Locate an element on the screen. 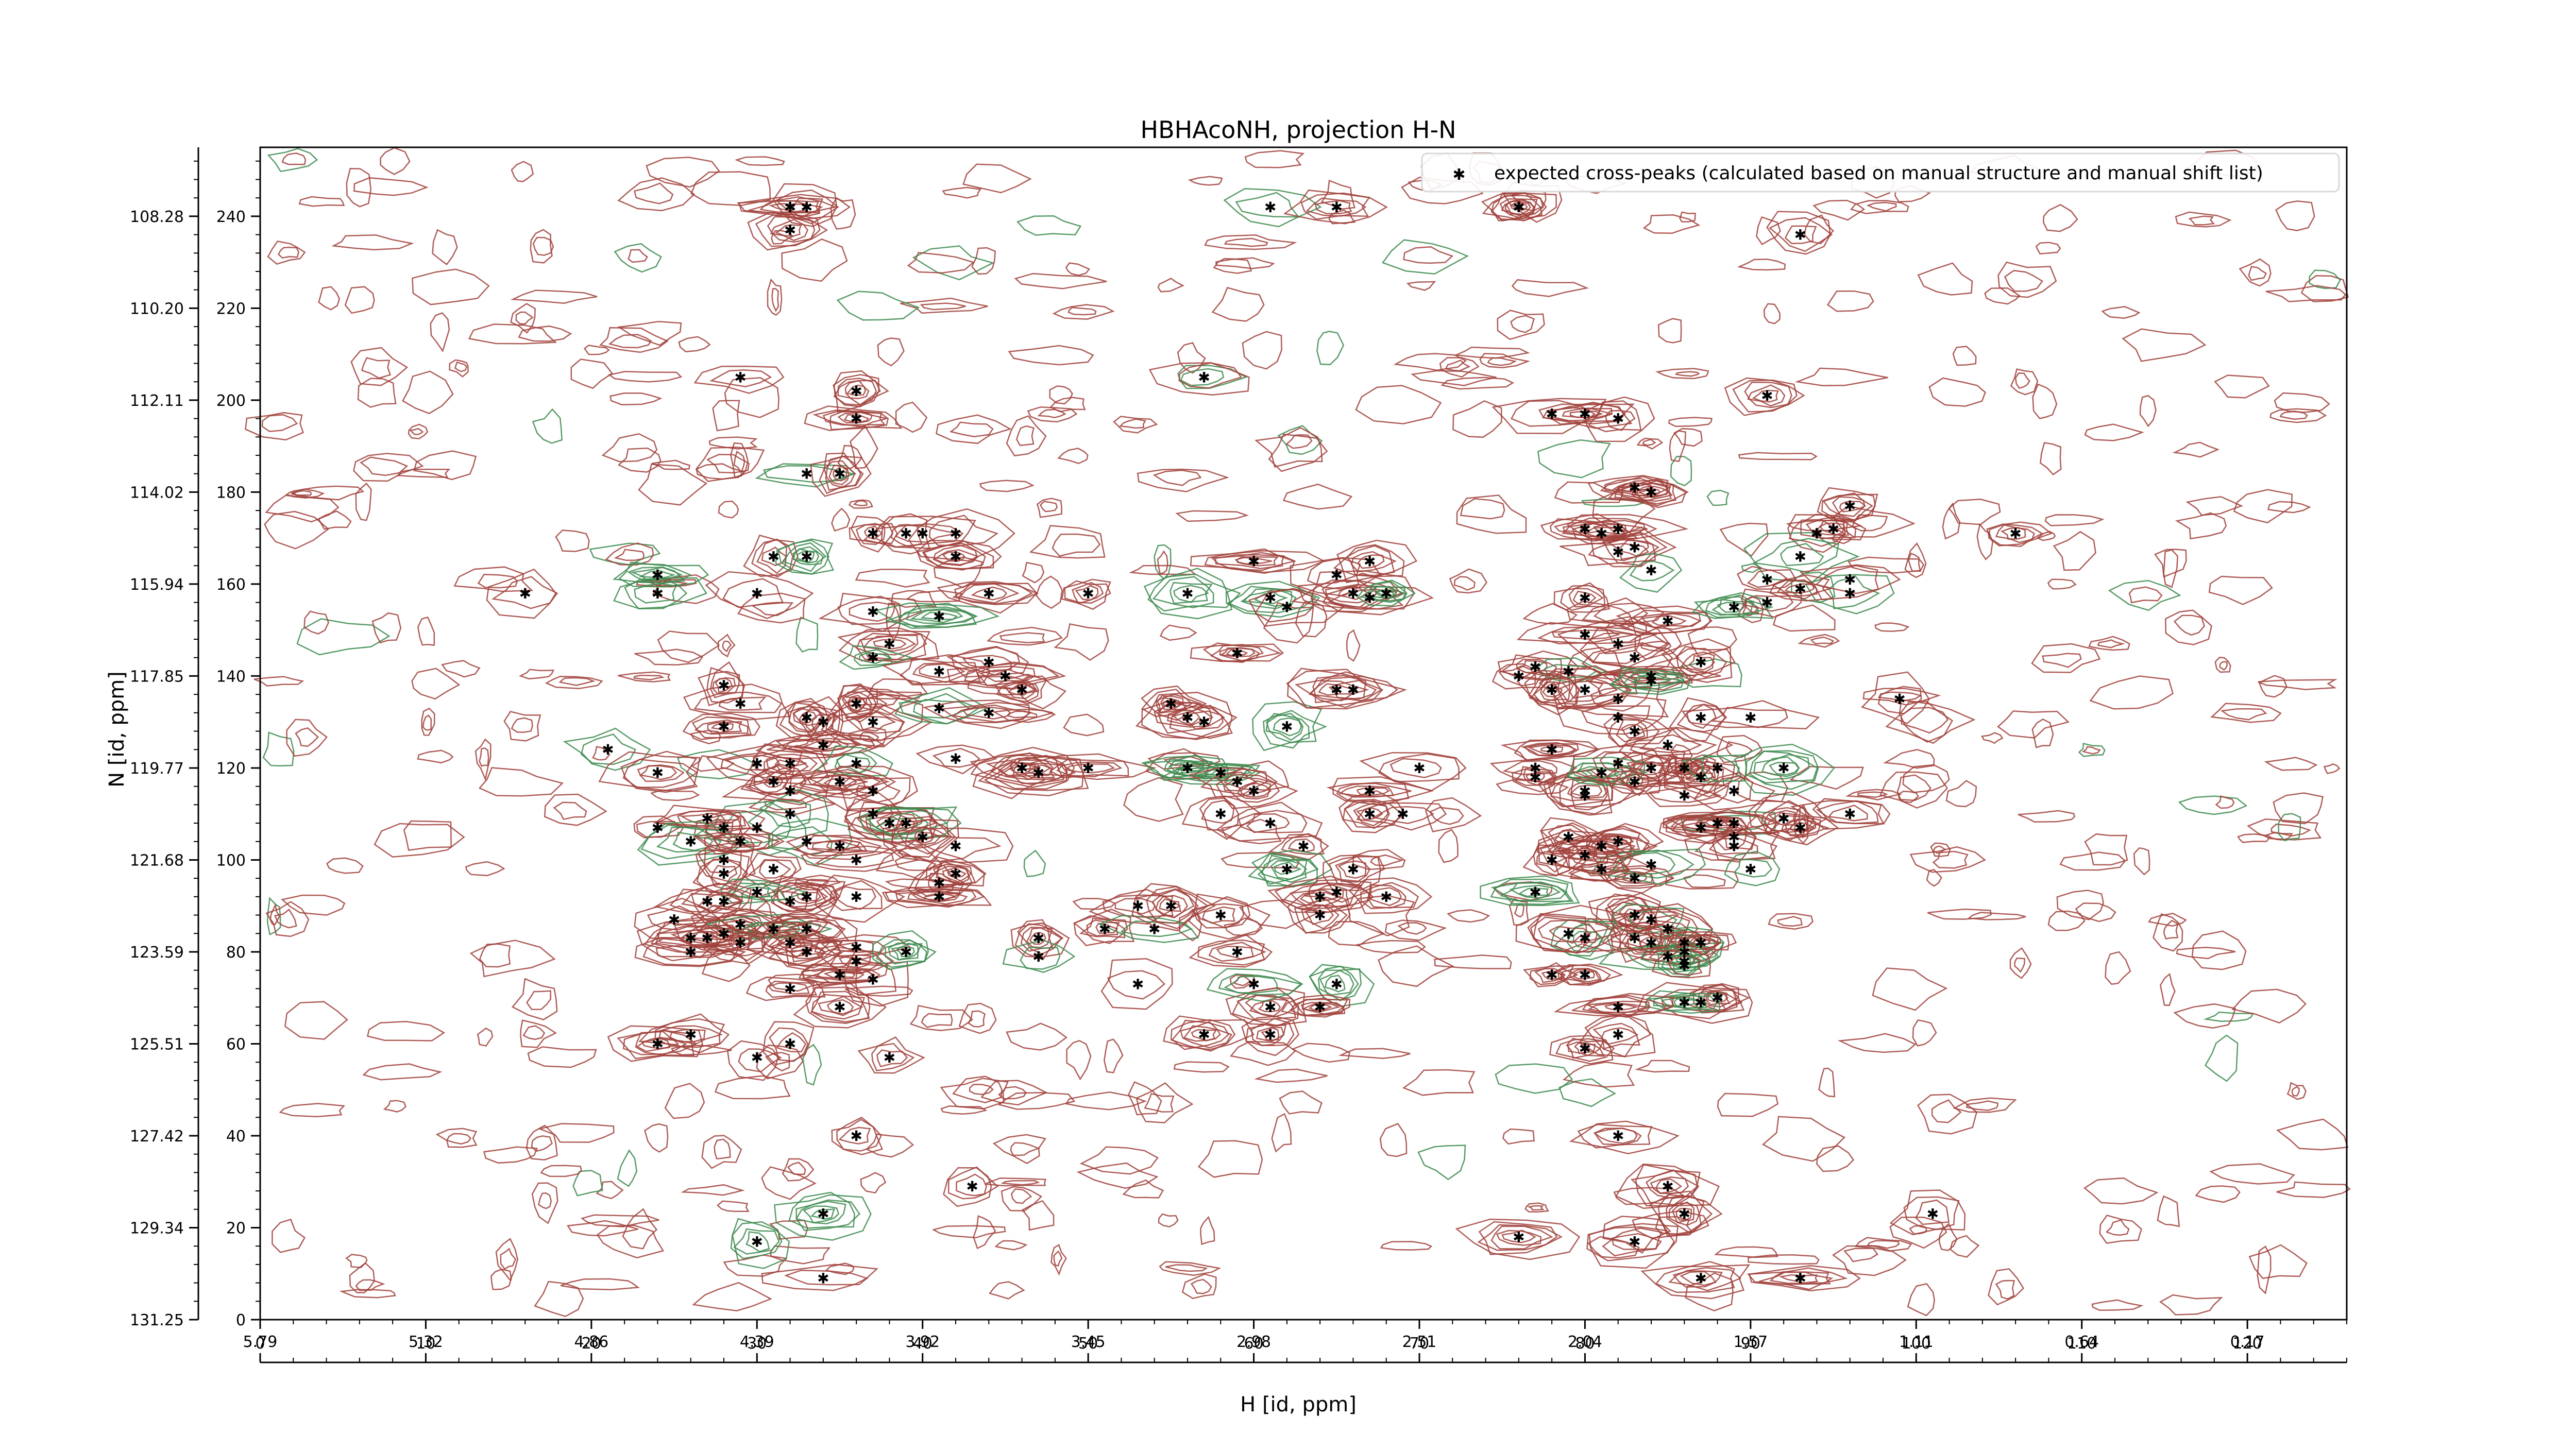 Image resolution: width=2576 pixels, height=1451 pixels. ppm-y-tick-label: 129.34 is located at coordinates (157, 1228).